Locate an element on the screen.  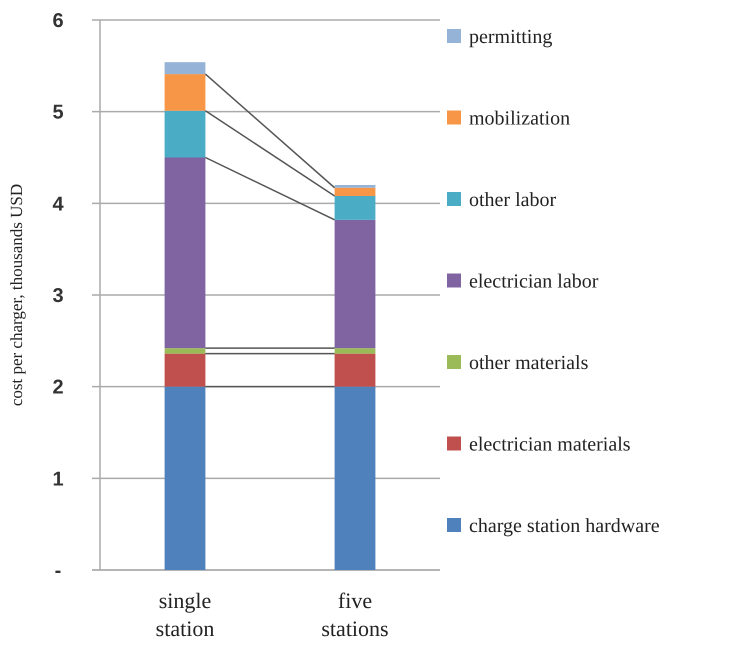
legend-label: electrician labor is located at coordinates (534, 281).